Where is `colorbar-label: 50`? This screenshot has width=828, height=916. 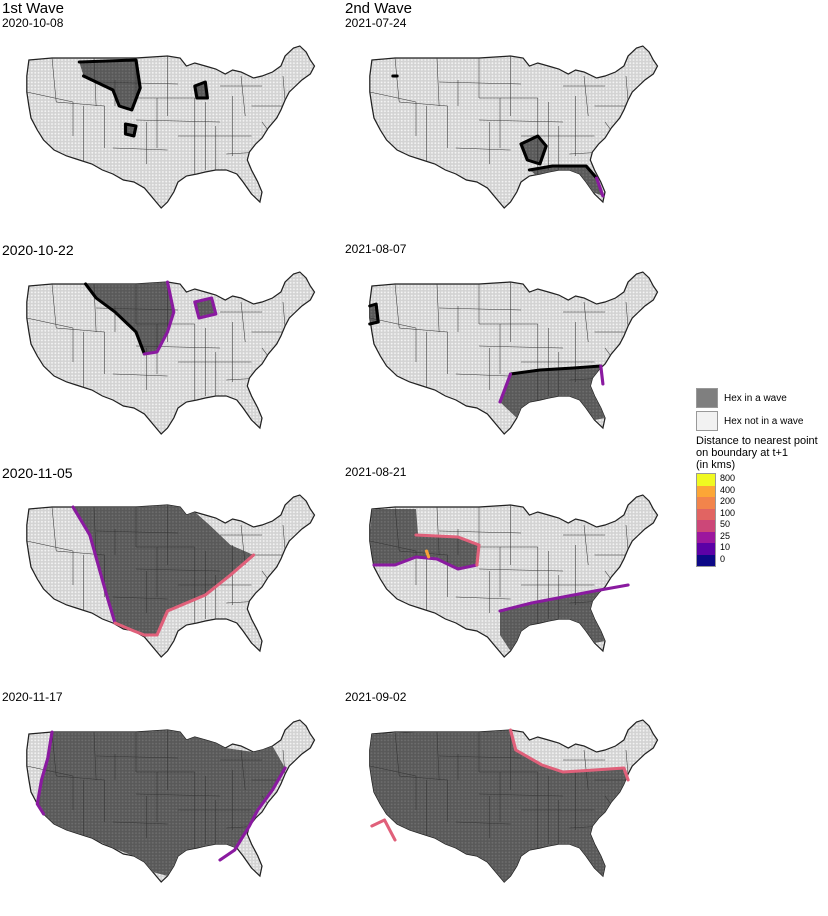
colorbar-label: 50 is located at coordinates (725, 524).